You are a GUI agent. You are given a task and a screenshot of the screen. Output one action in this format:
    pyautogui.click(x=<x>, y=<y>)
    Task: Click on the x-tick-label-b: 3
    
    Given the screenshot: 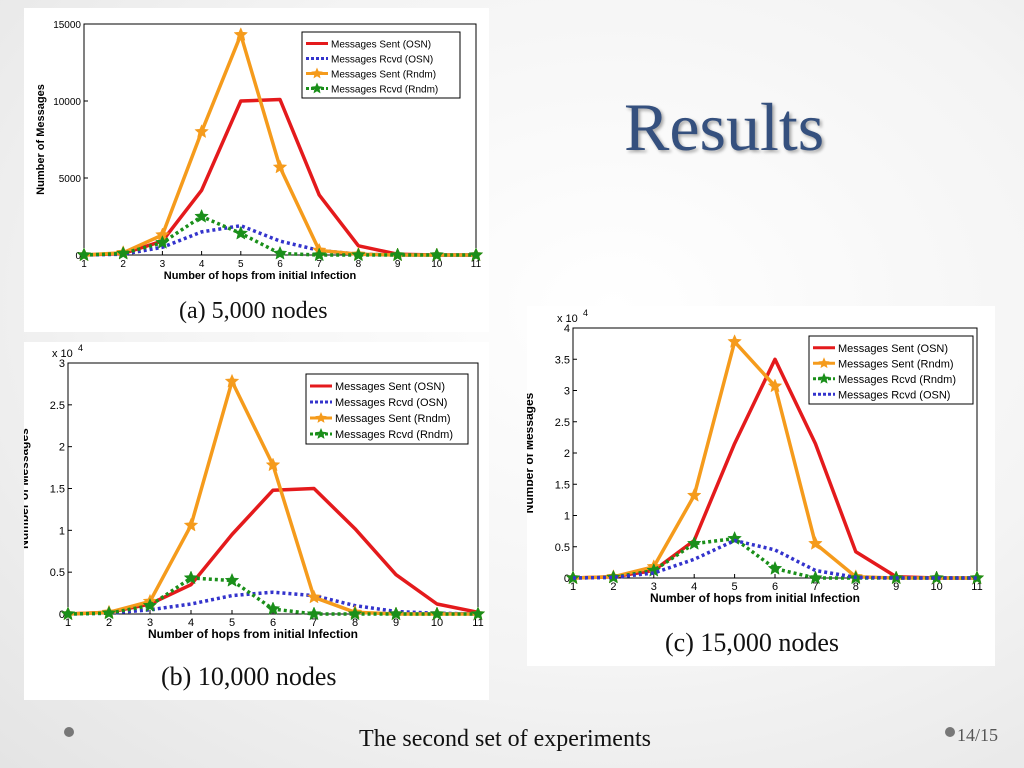 What is the action you would take?
    pyautogui.click(x=150, y=623)
    